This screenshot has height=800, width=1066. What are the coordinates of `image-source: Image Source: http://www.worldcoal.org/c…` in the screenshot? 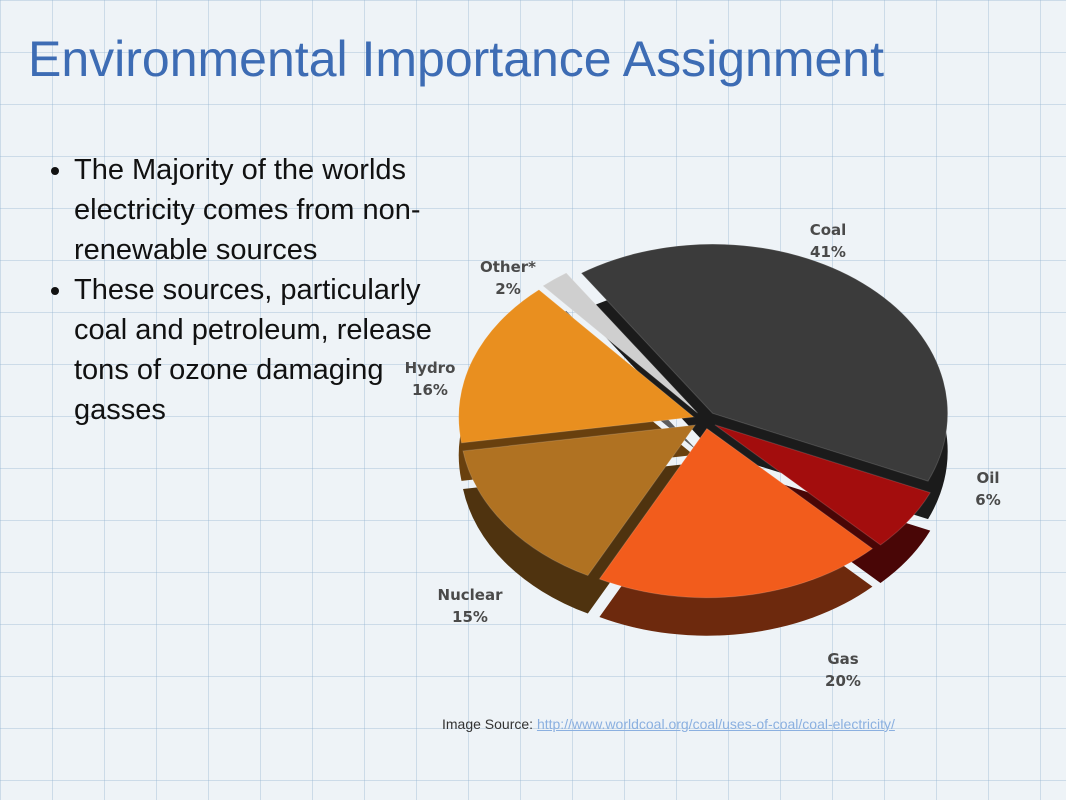 It's located at (668, 724).